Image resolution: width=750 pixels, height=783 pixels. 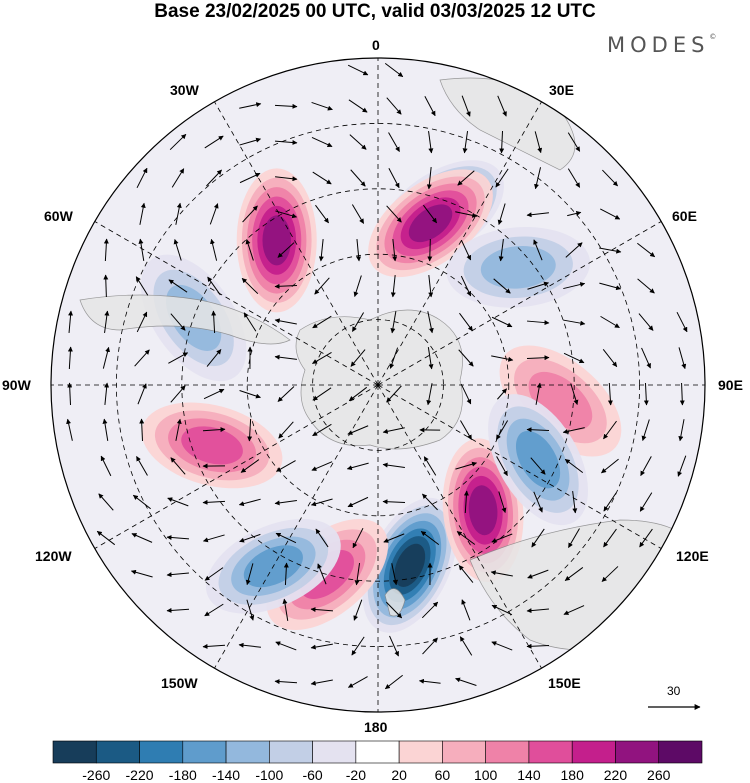 I want to click on modes-logo: MODES©, so click(x=661, y=45).